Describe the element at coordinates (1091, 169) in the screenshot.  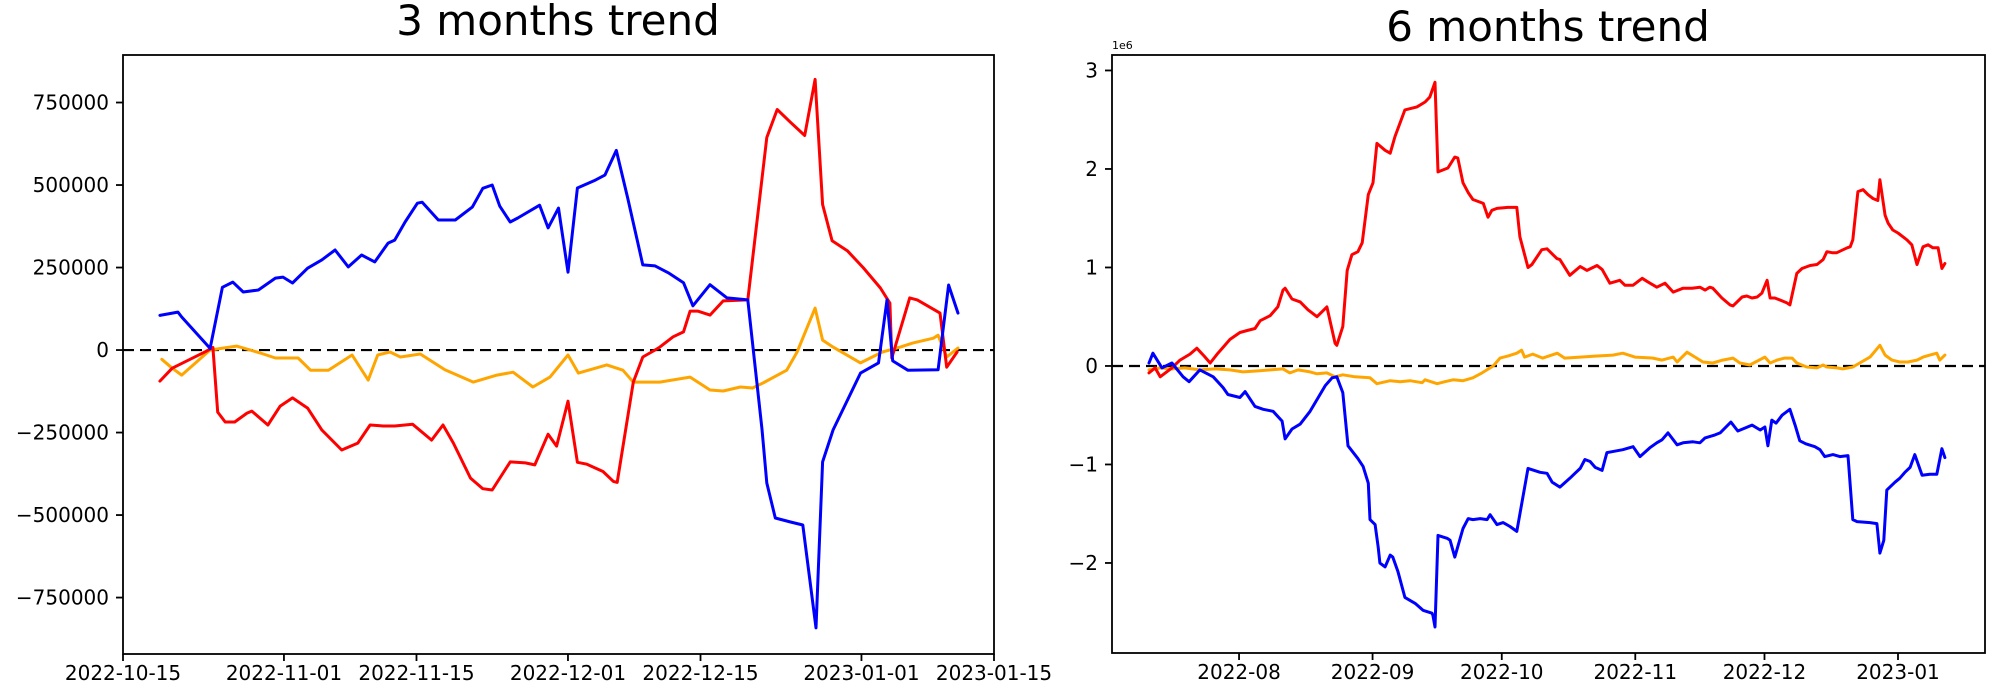
I see `y-tick-label: 2` at that location.